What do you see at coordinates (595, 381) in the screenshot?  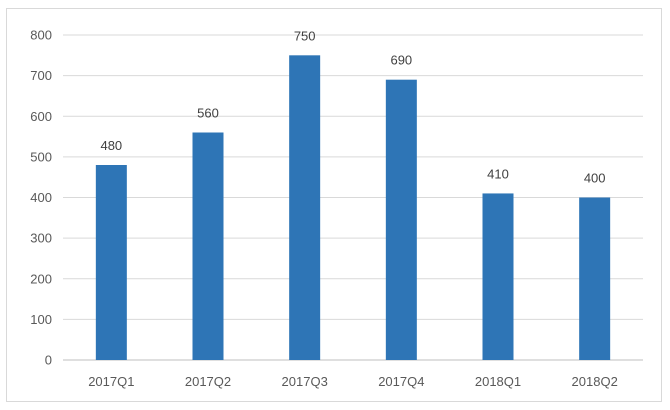 I see `x-tick-label: 2018Q2` at bounding box center [595, 381].